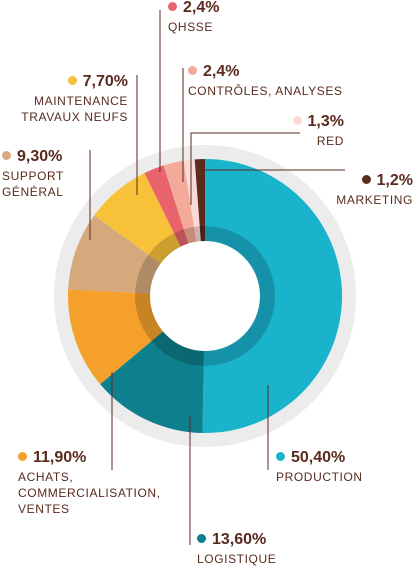 The height and width of the screenshot is (568, 414). I want to click on label: 1,3% RED, so click(318, 131).